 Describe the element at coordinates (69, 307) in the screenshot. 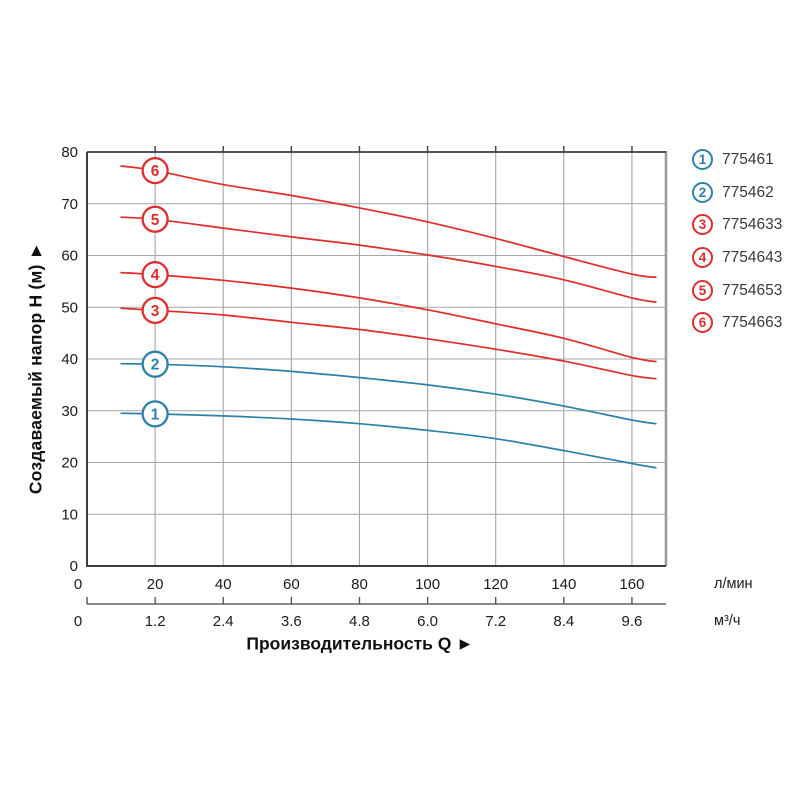

I see `y-tick-label-50: 50` at that location.